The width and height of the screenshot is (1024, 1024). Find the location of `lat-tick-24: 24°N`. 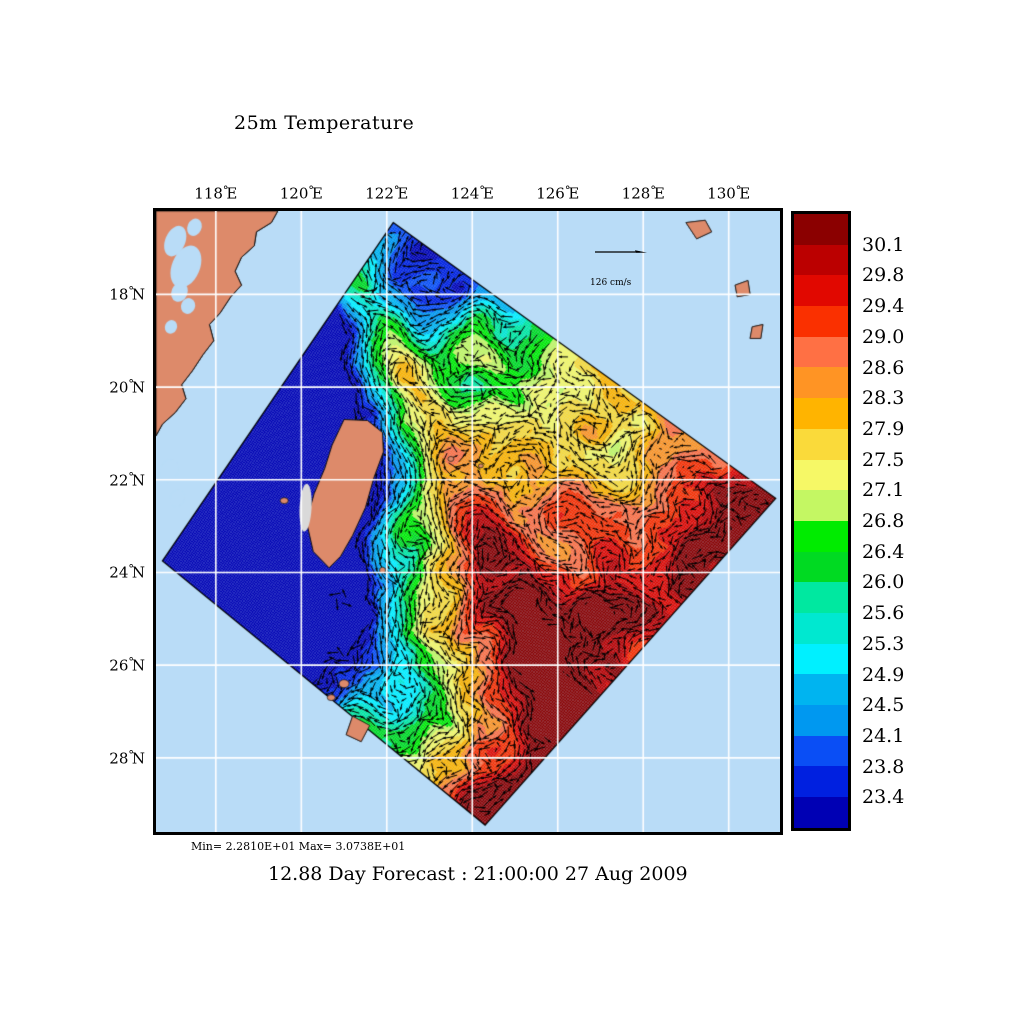

lat-tick-24: 24°N is located at coordinates (127, 572).